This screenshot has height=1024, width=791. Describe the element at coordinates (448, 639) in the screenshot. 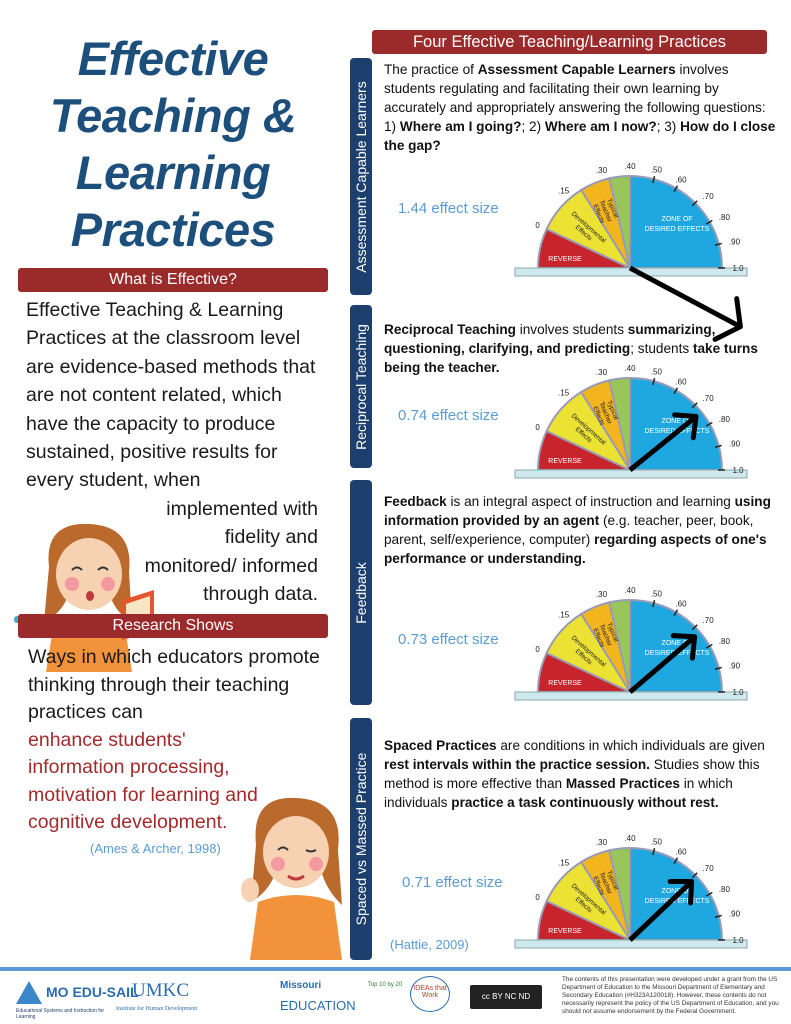

I see `effect-size-label: 0.73 effect size` at that location.